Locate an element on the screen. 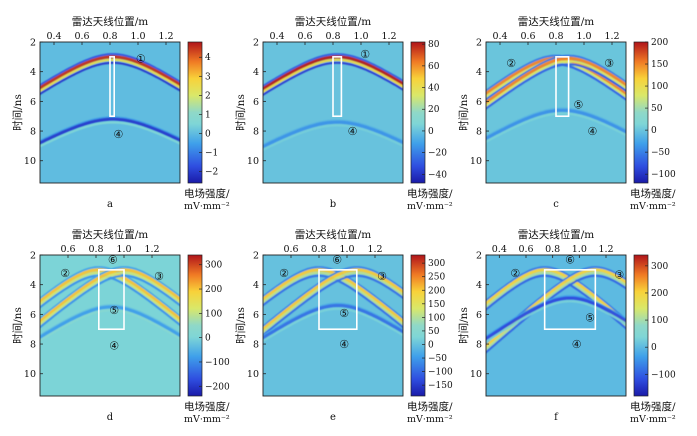 Image resolution: width=697 pixels, height=436 pixels. panel-e-marker-1: ② is located at coordinates (284, 273).